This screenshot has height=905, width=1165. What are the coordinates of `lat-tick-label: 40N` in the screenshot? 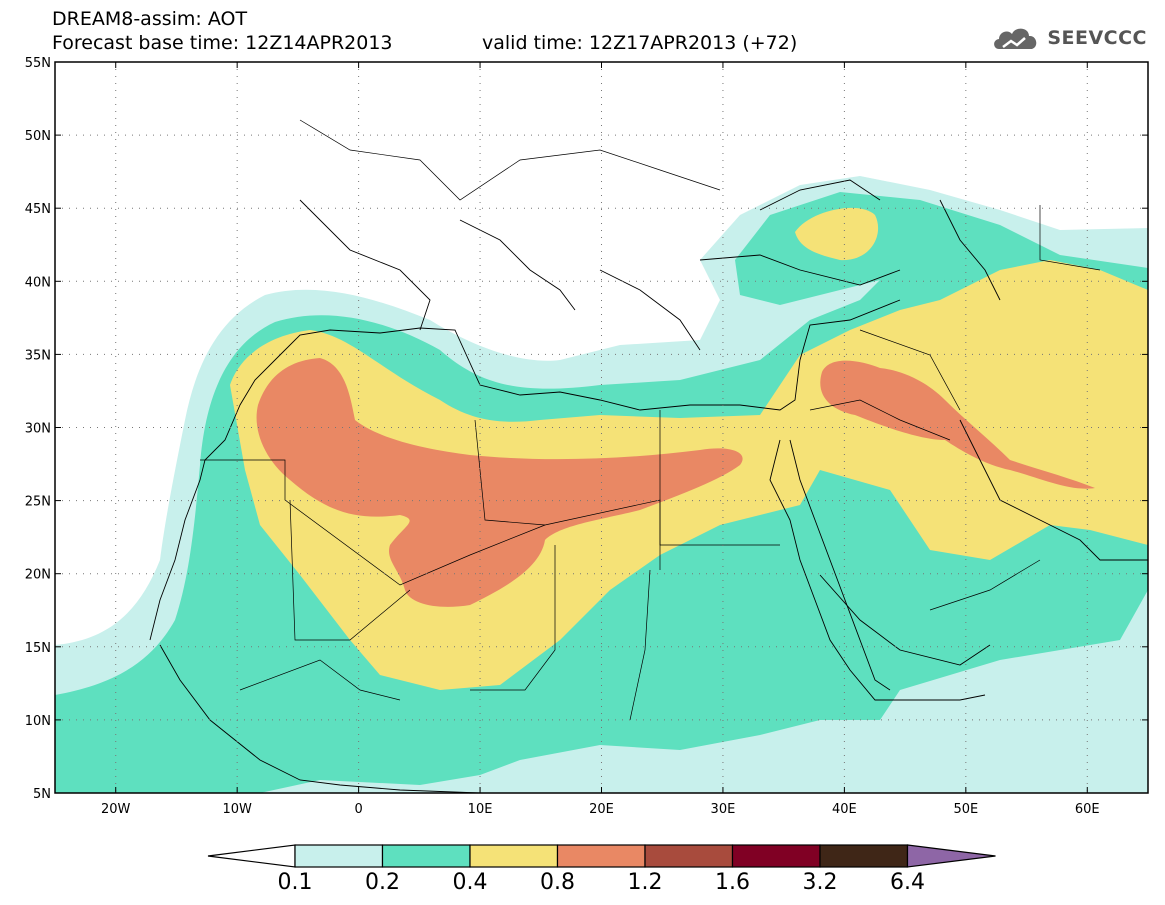 It's located at (38, 282).